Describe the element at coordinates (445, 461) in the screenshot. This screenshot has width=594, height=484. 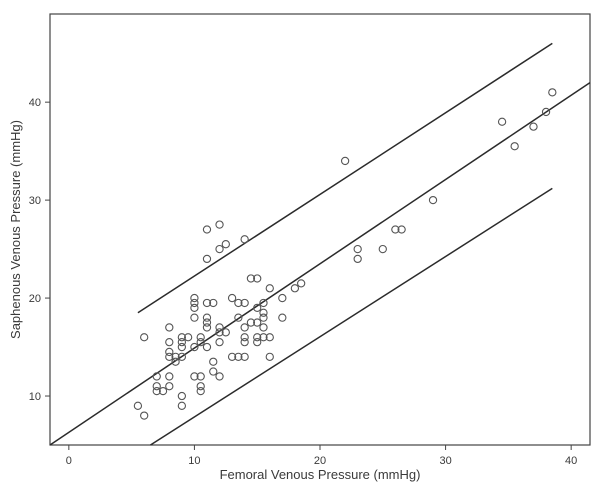
I see `x-tick-label: 30` at that location.